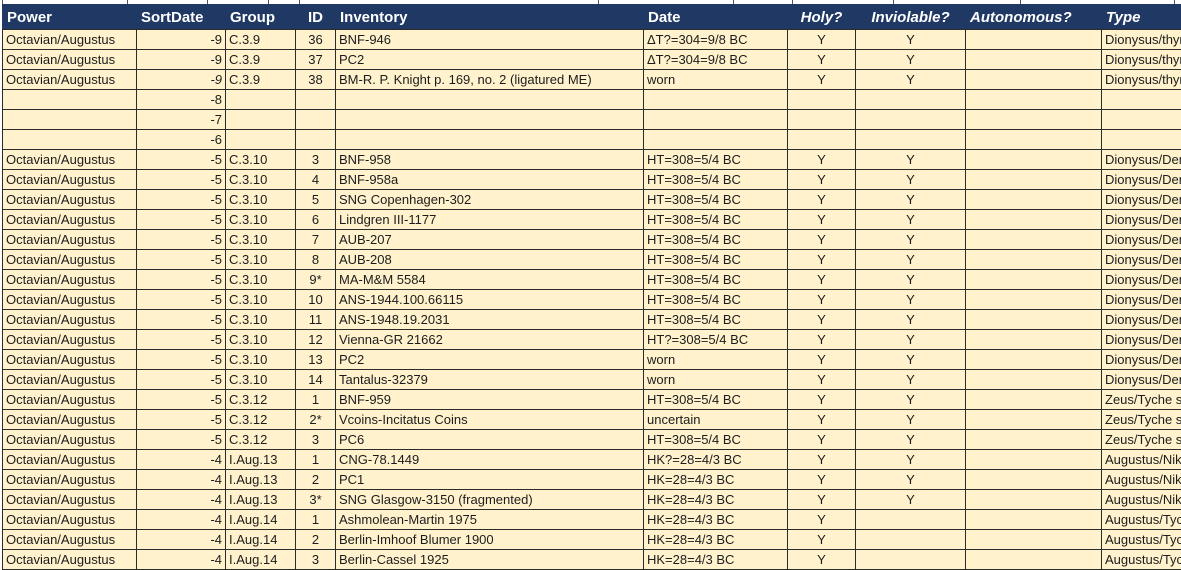  What do you see at coordinates (490, 240) in the screenshot?
I see `cell-inventory: AUB-207` at bounding box center [490, 240].